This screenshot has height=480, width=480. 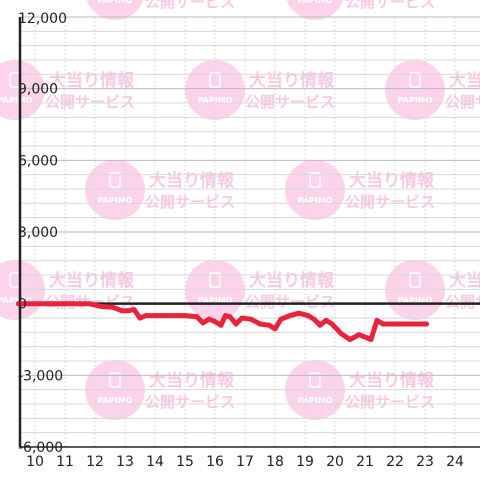 I want to click on x-tick-label: 23, so click(x=425, y=462).